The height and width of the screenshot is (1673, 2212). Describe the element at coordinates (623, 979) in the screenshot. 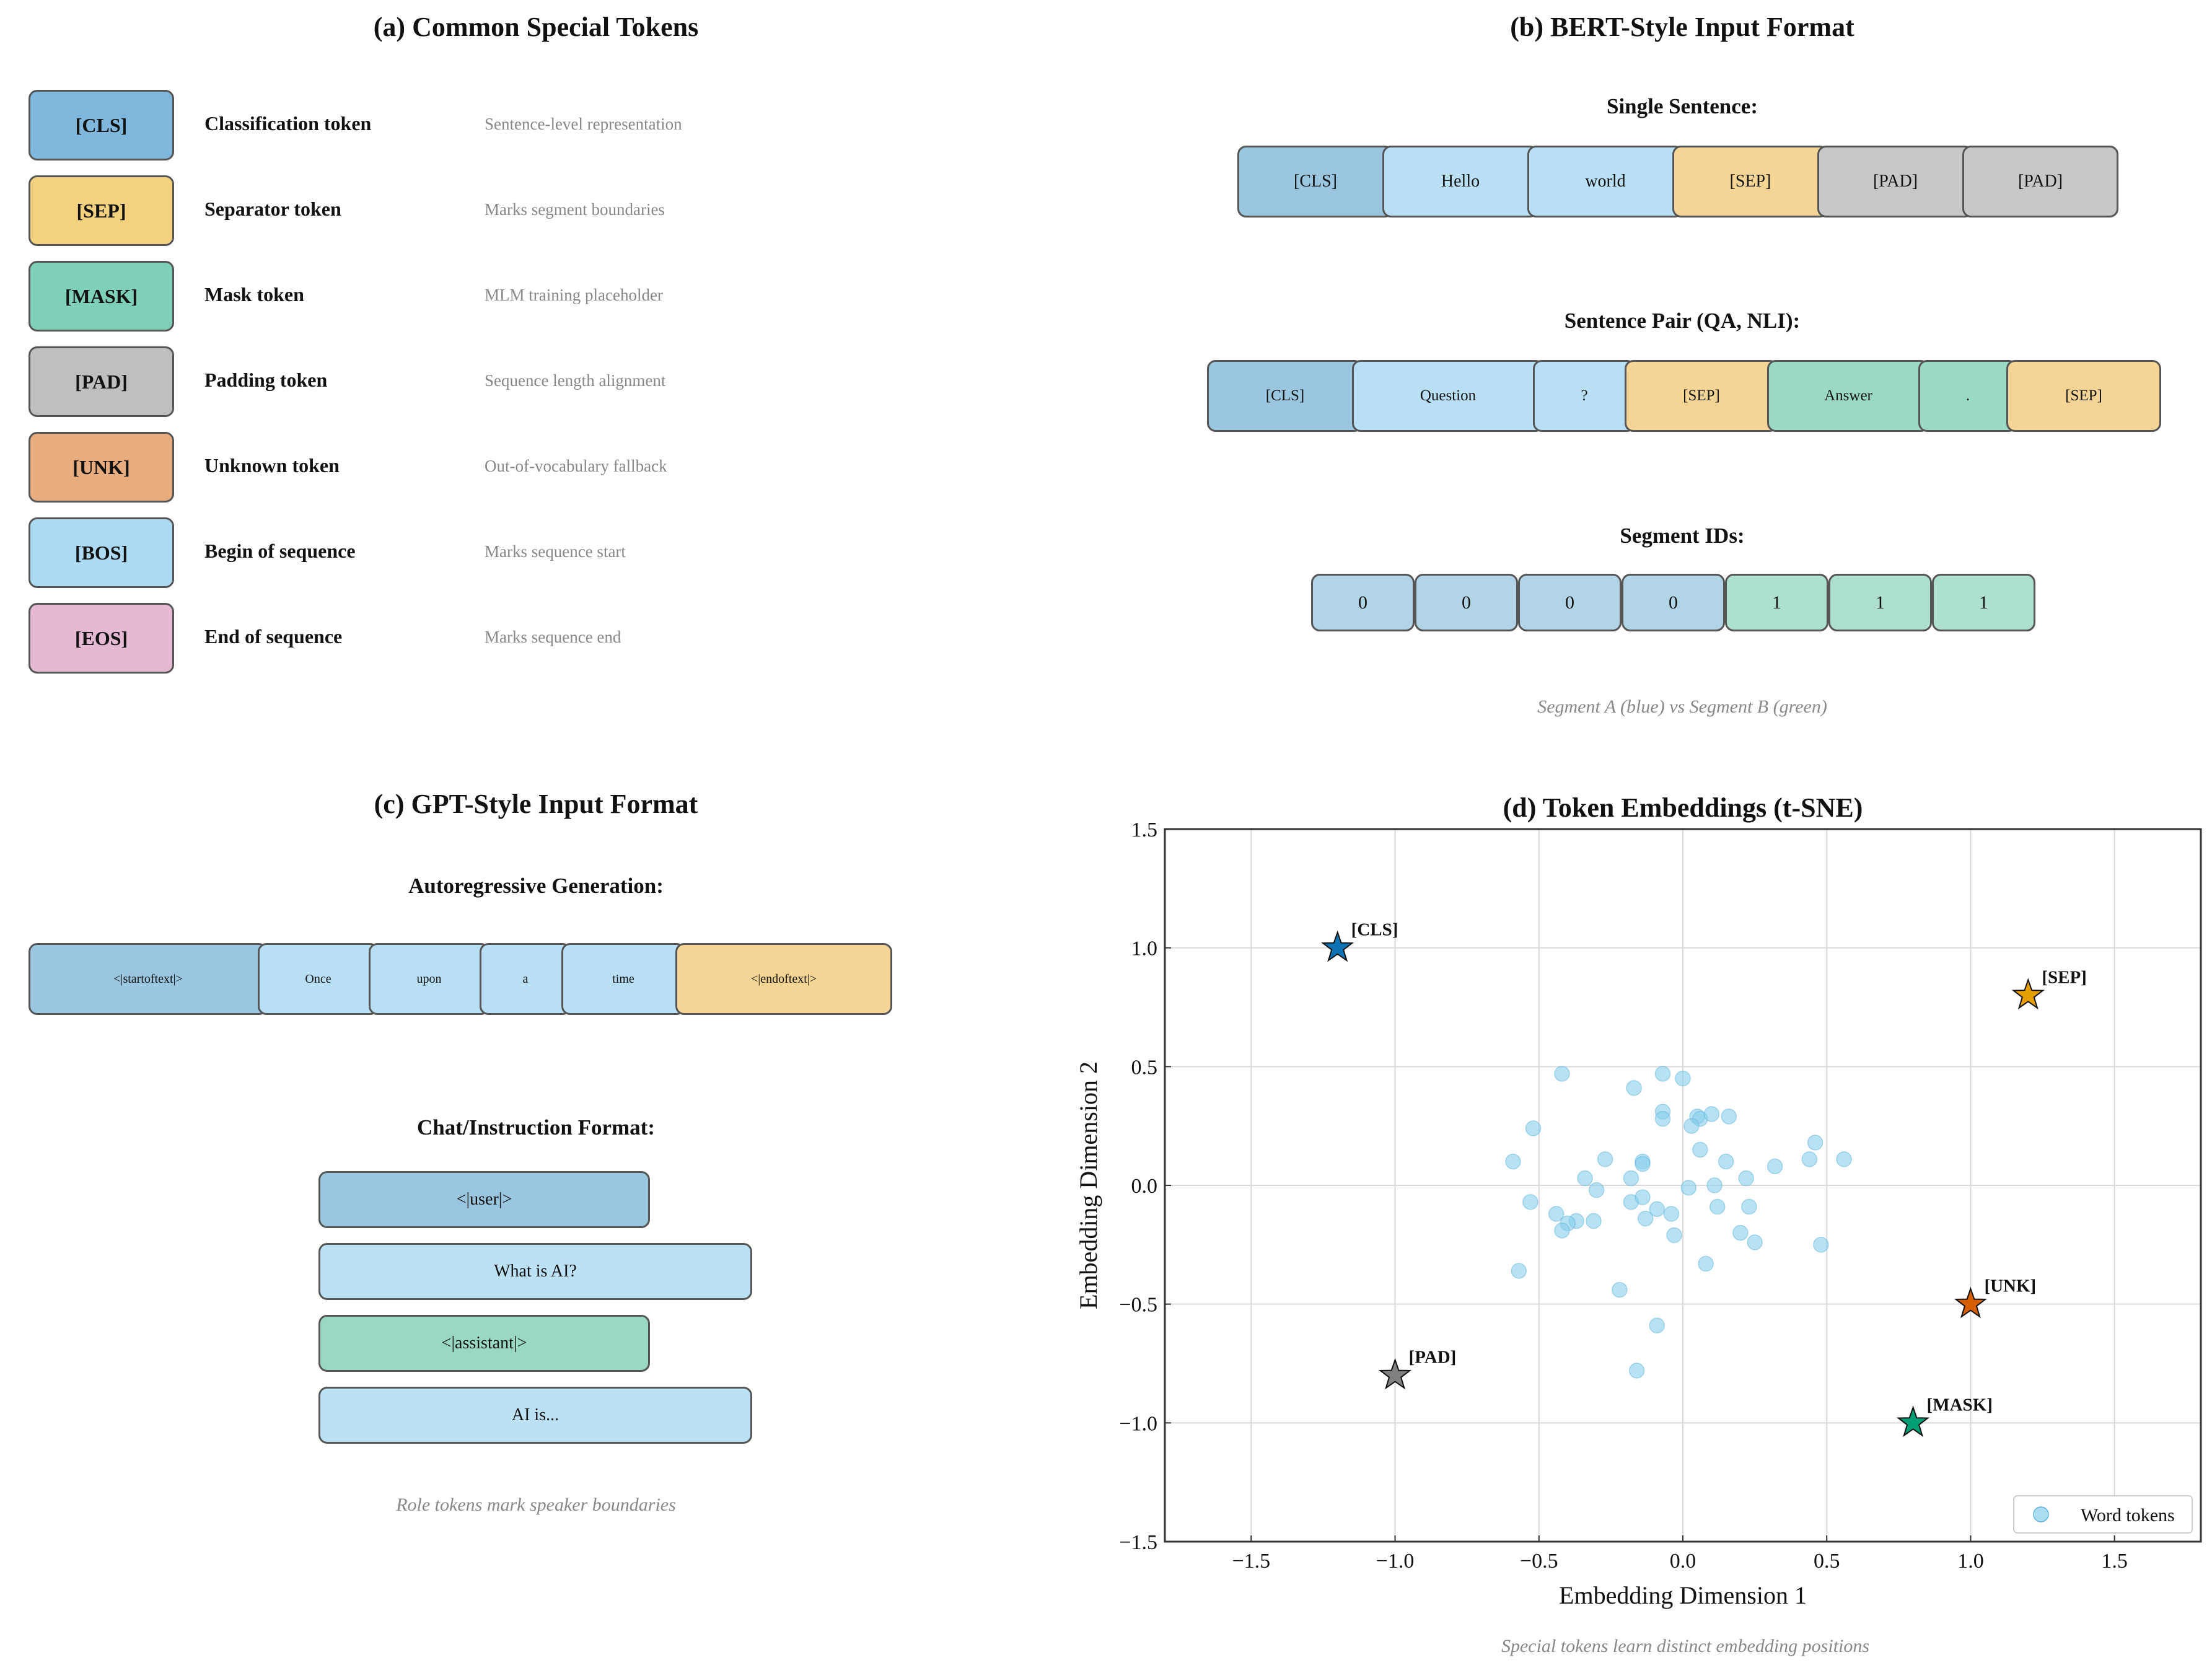

I see `token-time-4: time` at that location.